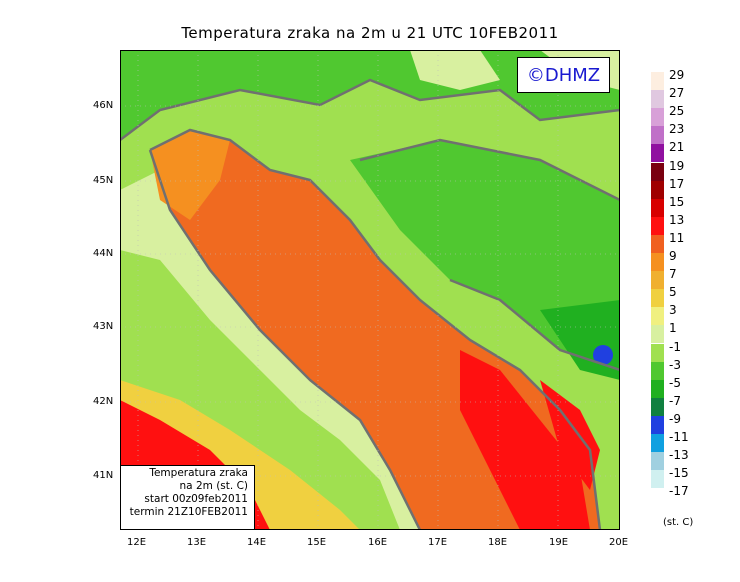  I want to click on lat-label-43n: 43N, so click(103, 326).